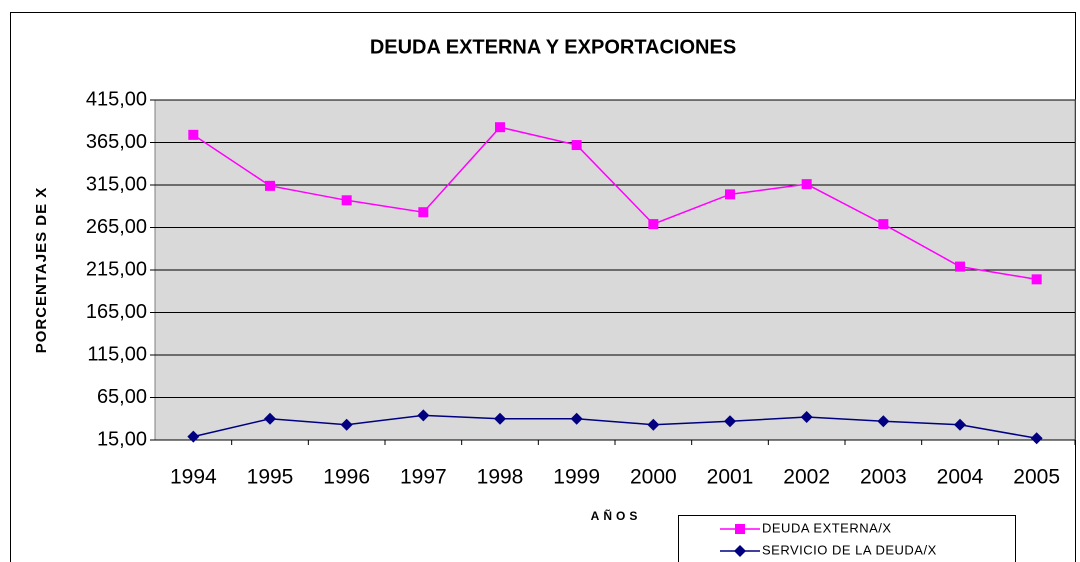 The image size is (1080, 562). I want to click on y-axis-label: PORCENTAJES DE X, so click(41, 270).